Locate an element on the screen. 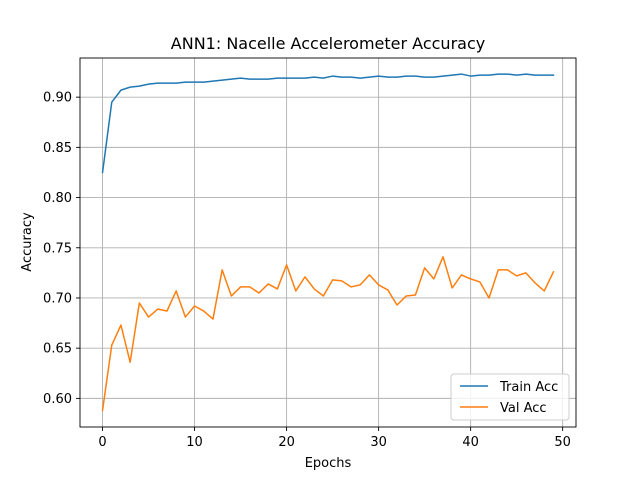 The height and width of the screenshot is (480, 640). x-tick-label: 10 is located at coordinates (194, 442).